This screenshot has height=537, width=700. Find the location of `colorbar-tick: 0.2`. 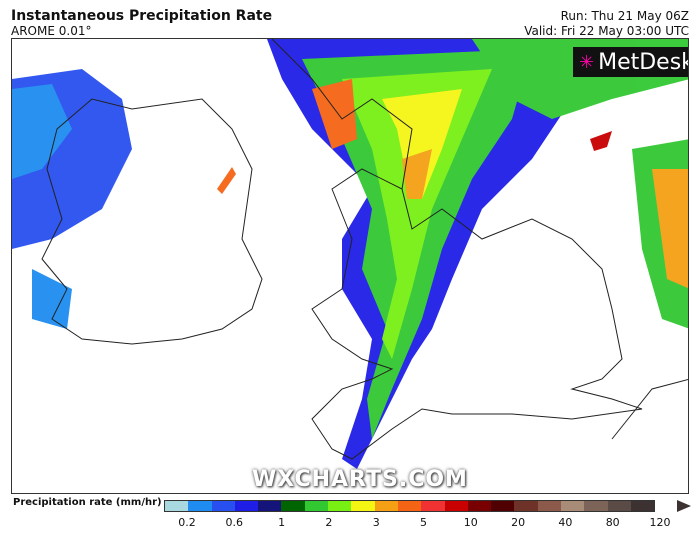

colorbar-tick: 0.2 is located at coordinates (187, 522).